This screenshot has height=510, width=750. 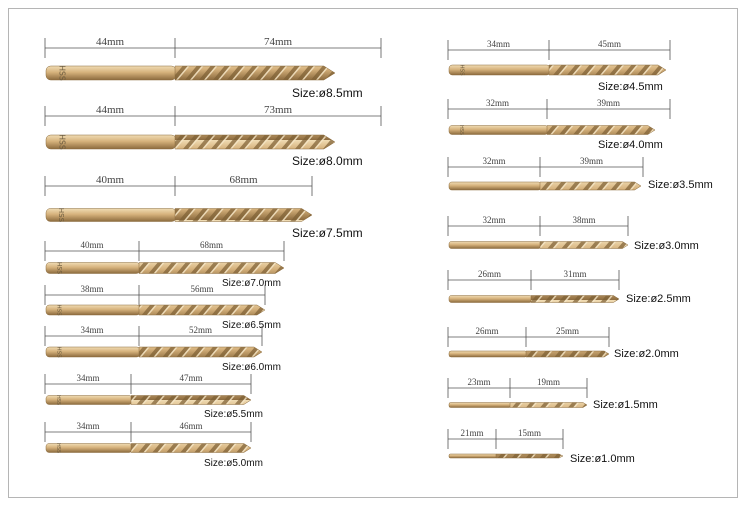 What do you see at coordinates (233, 414) in the screenshot?
I see `size-label: Size:ø5.5mm` at bounding box center [233, 414].